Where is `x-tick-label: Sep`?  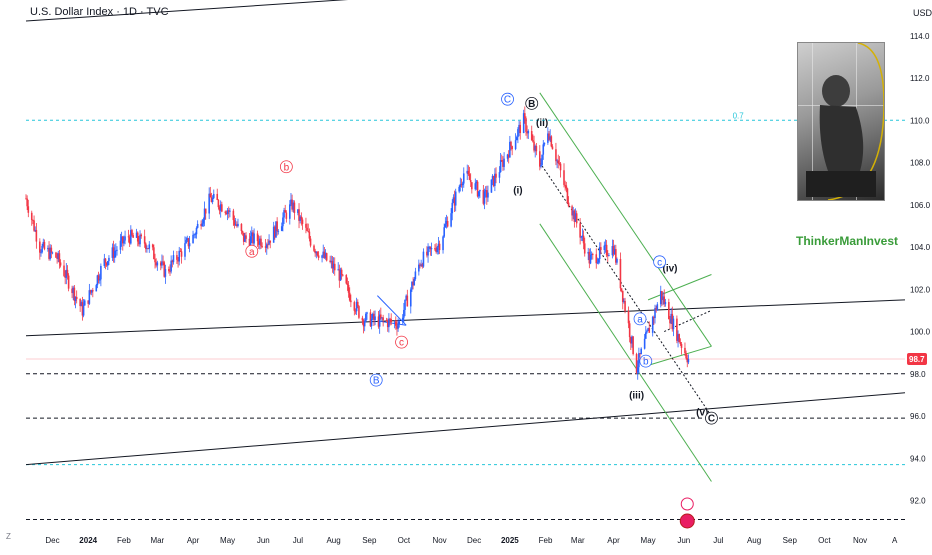 x-tick-label: Sep is located at coordinates (369, 540).